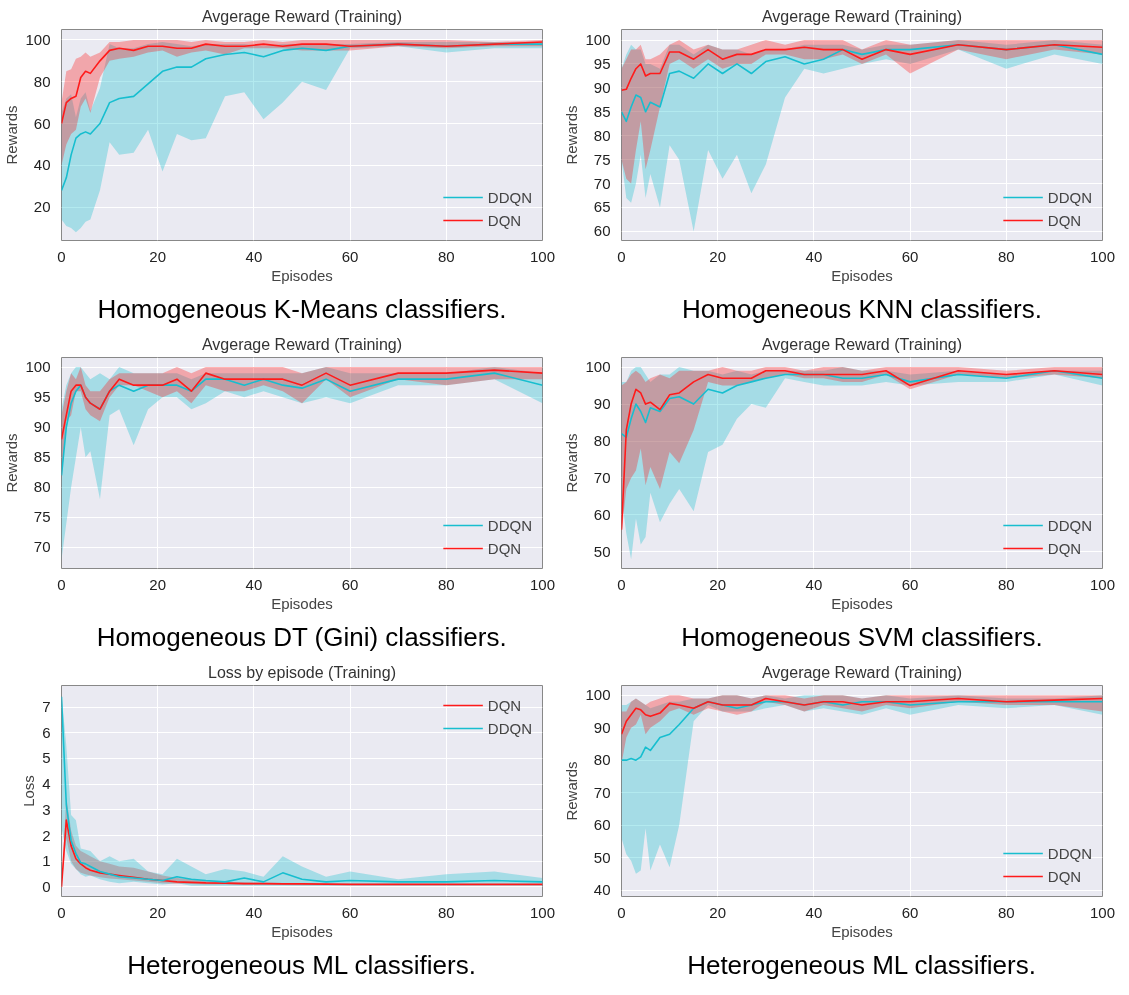  I want to click on y-axis-title: Loss, so click(29, 791).